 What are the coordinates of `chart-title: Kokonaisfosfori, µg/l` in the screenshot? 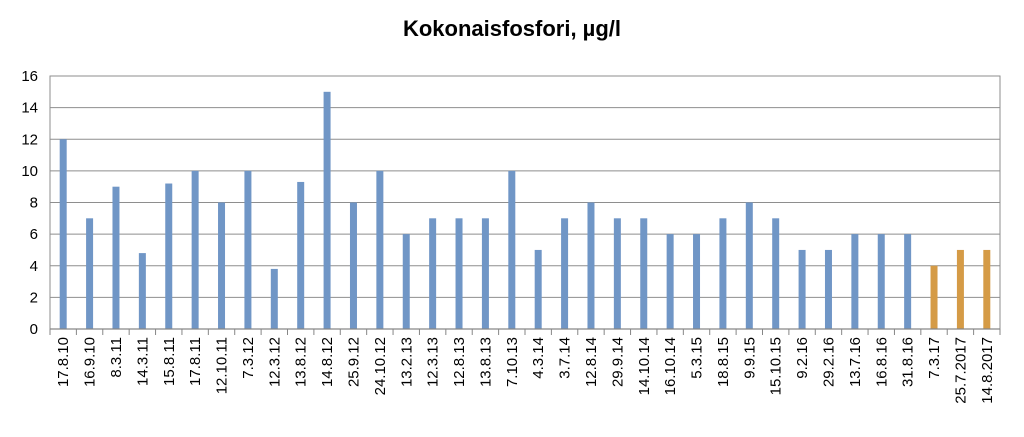 It's located at (512, 28).